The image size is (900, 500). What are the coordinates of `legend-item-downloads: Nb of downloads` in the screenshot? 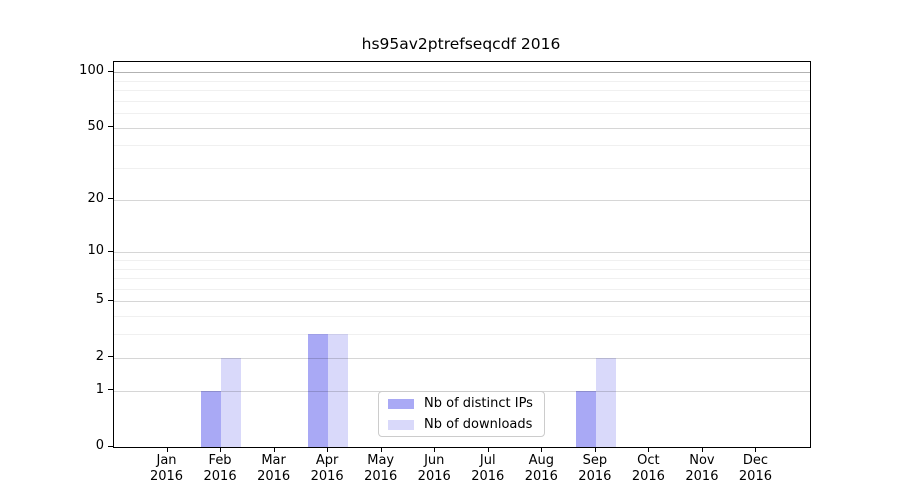 It's located at (466, 425).